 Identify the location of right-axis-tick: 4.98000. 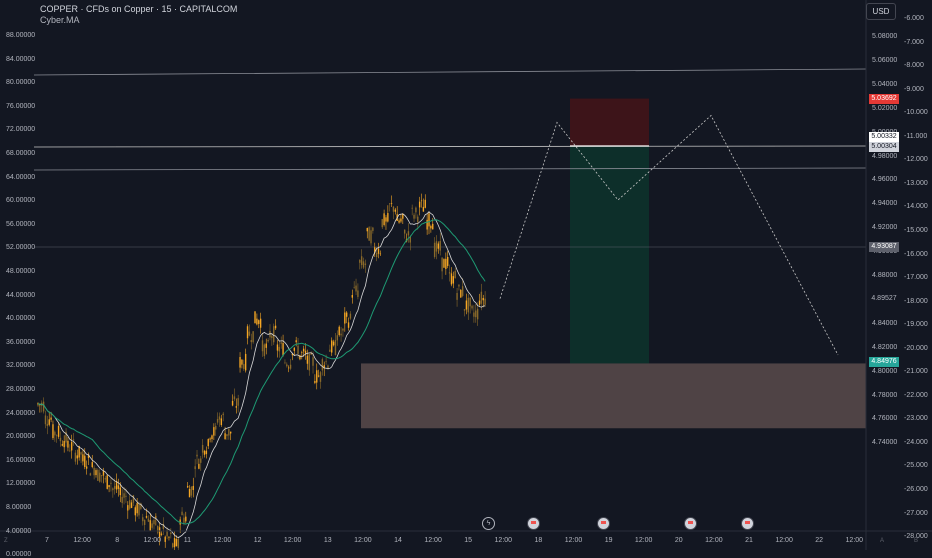
(885, 156).